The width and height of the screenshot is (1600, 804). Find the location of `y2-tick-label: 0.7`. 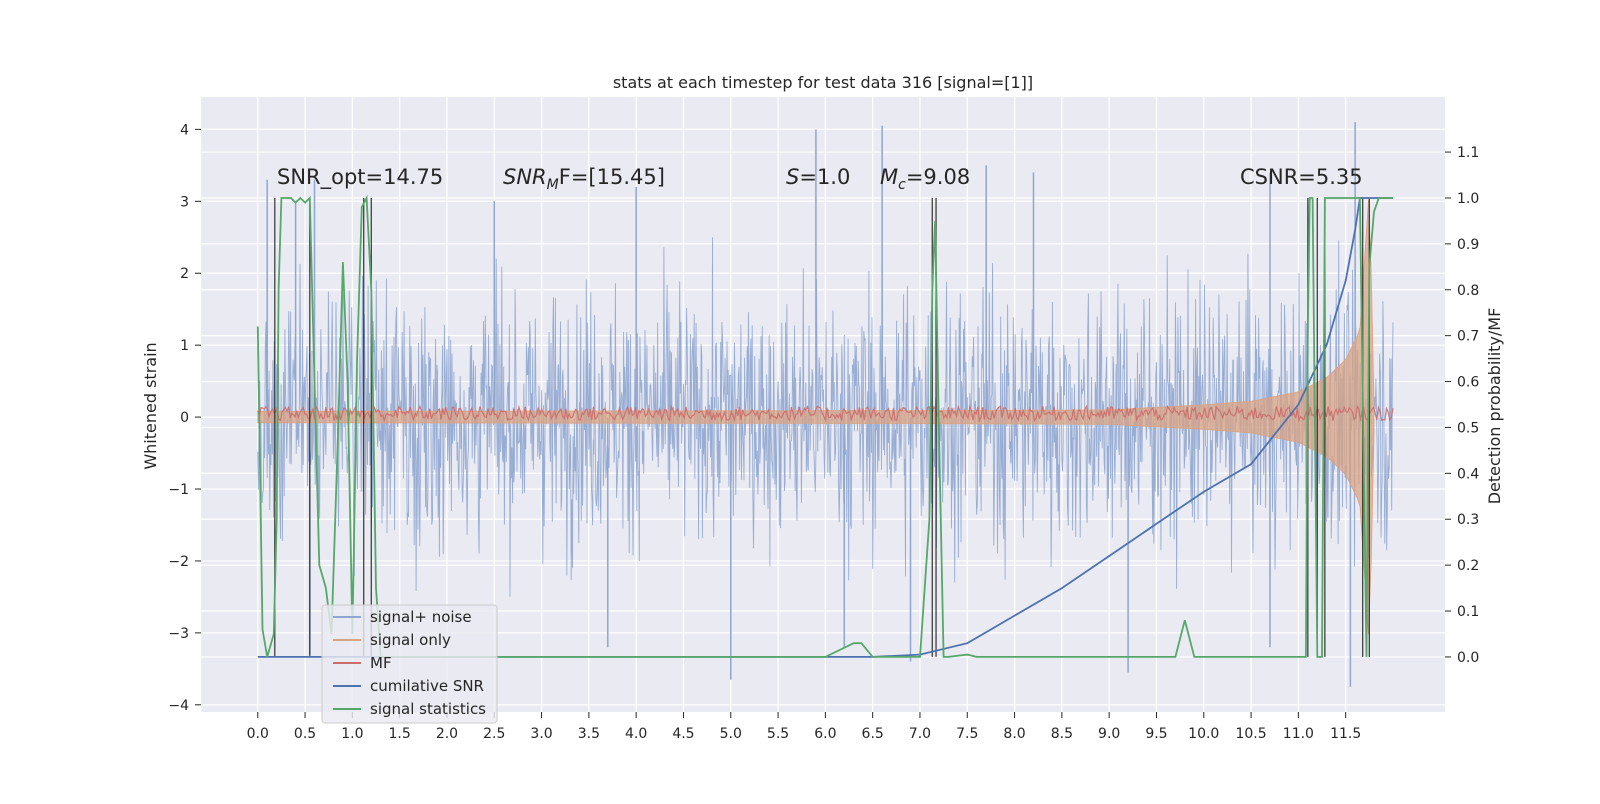

y2-tick-label: 0.7 is located at coordinates (1468, 337).